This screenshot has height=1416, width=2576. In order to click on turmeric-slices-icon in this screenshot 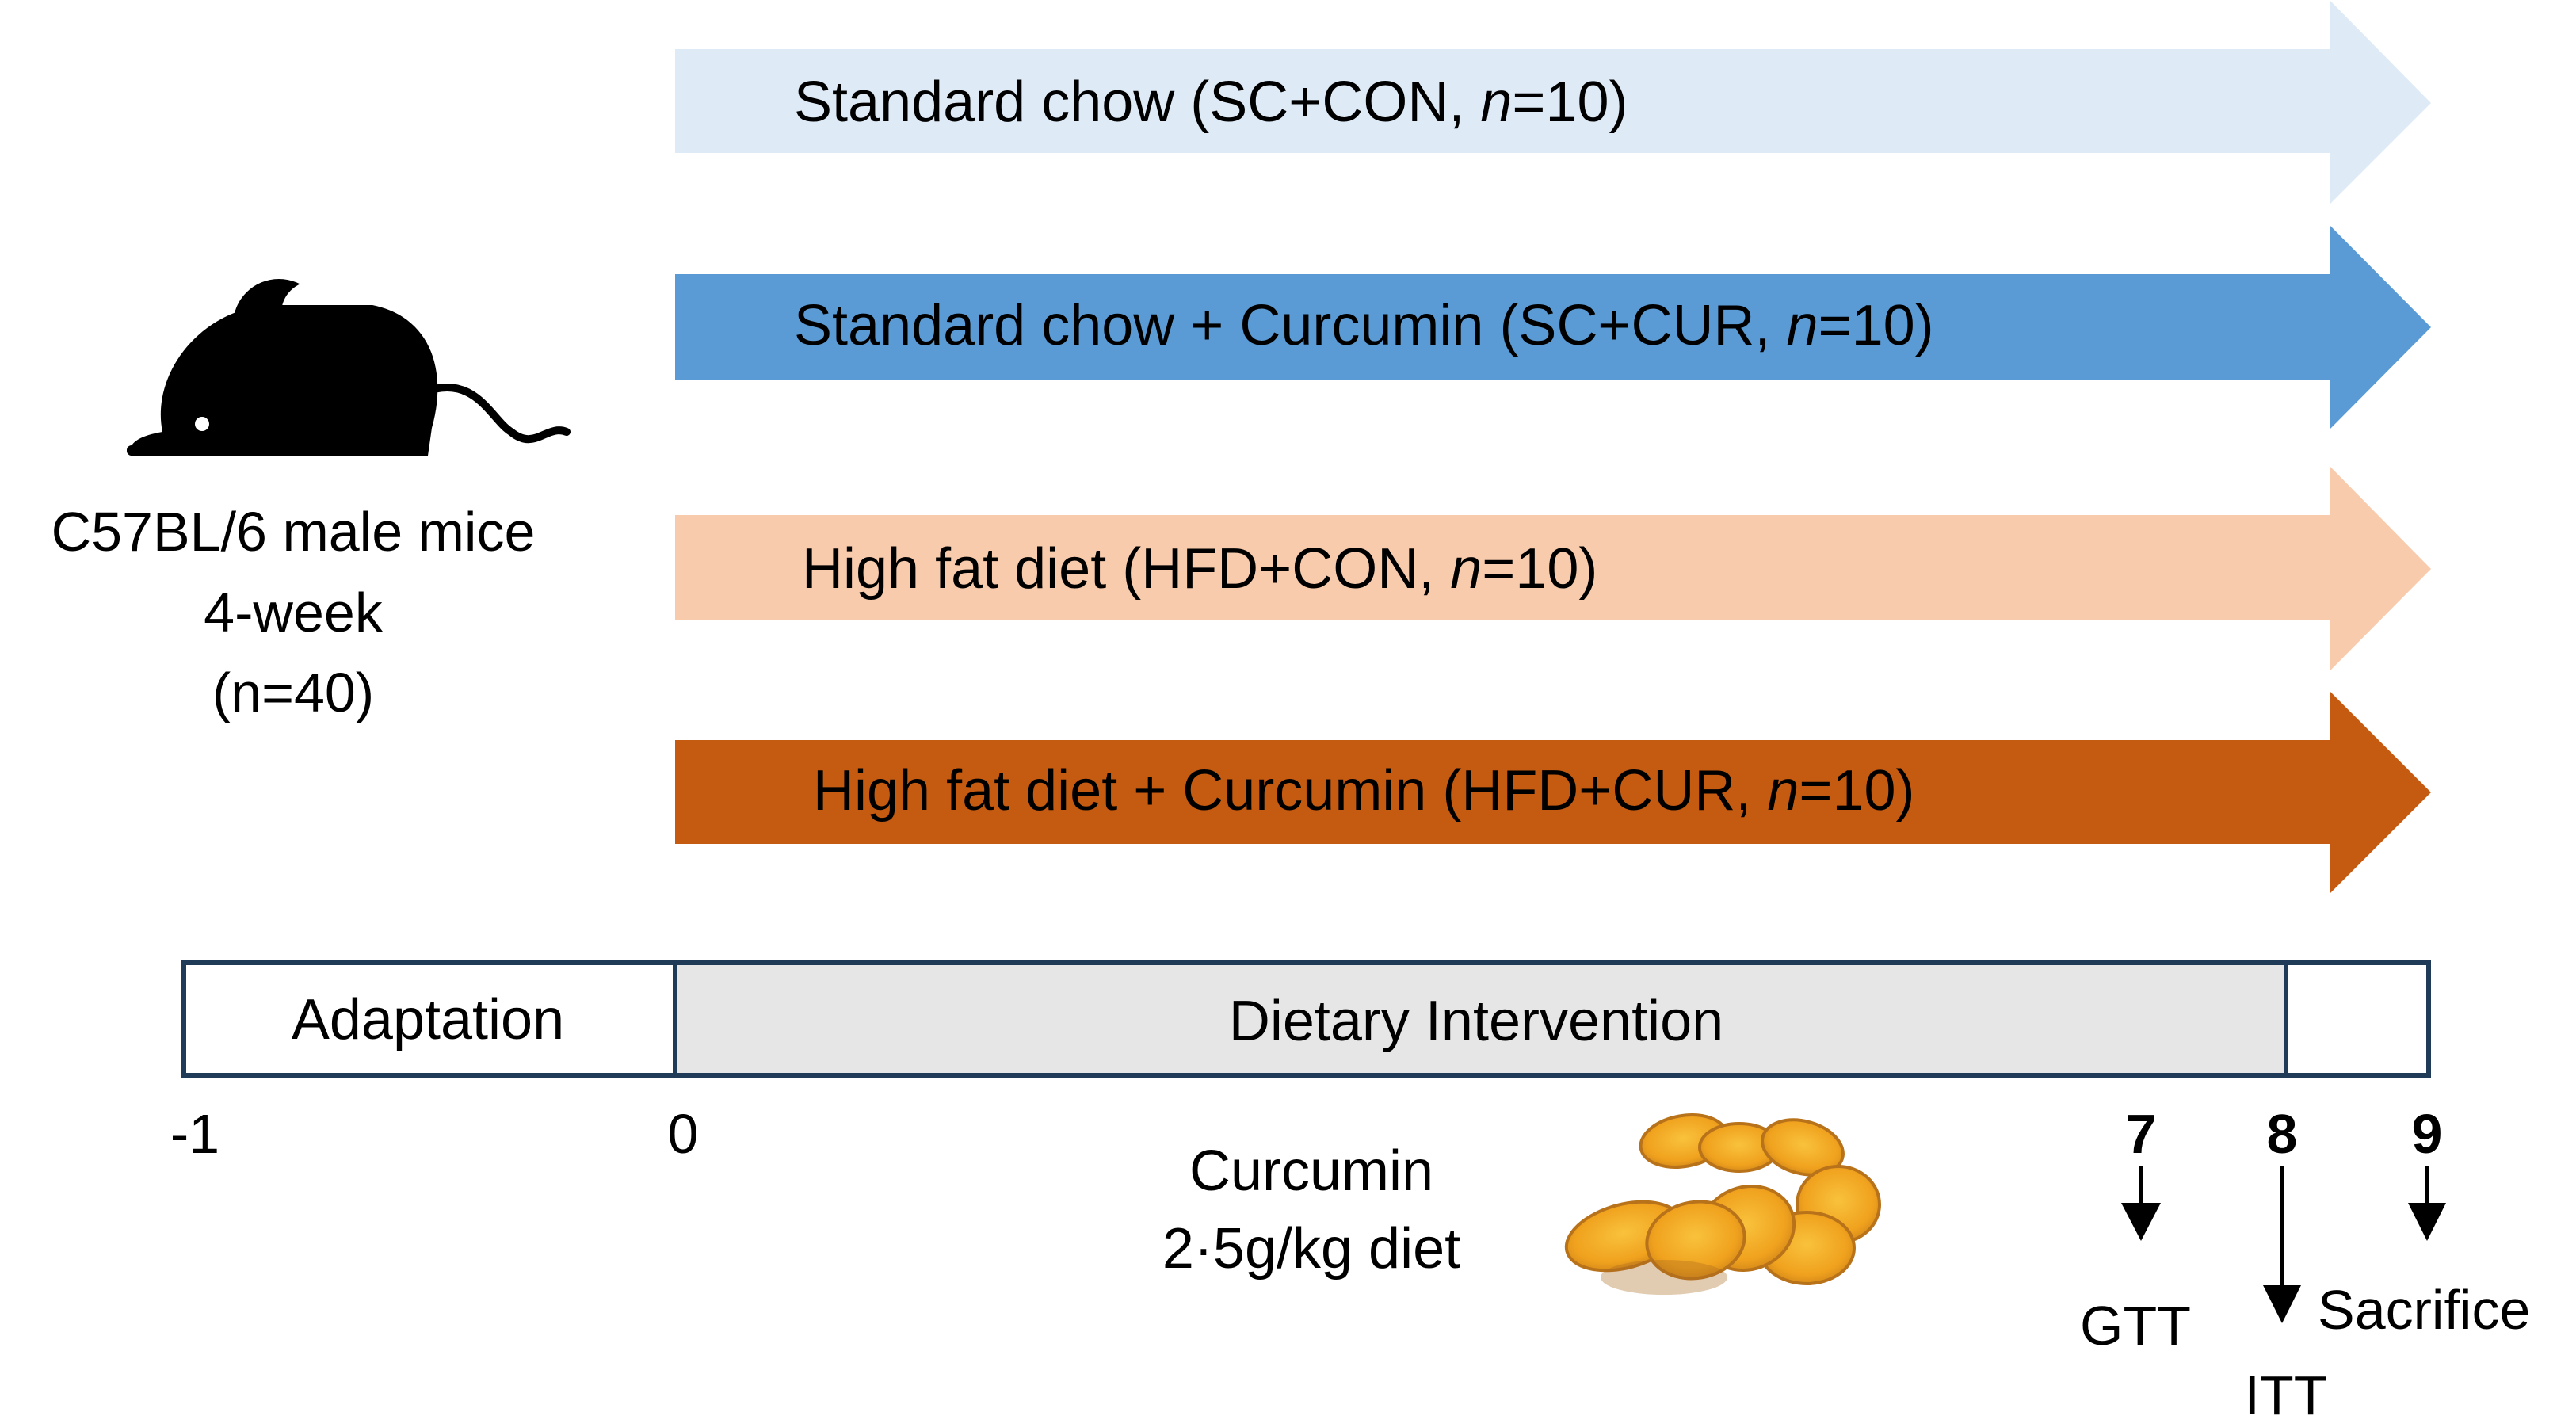, I will do `click(1722, 1204)`.